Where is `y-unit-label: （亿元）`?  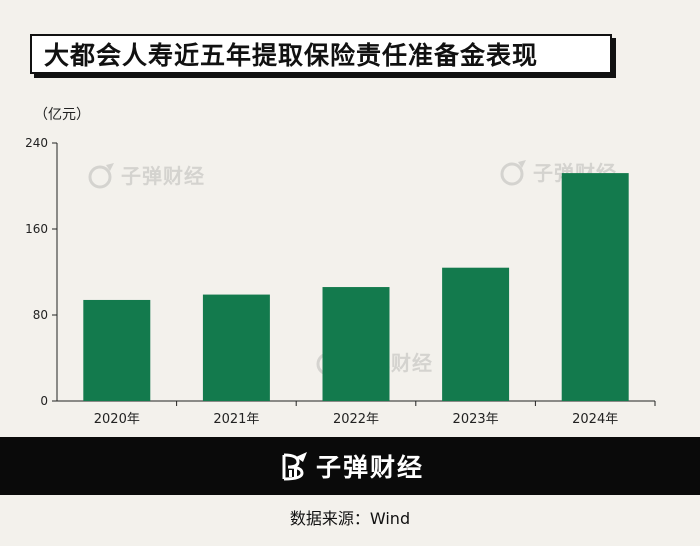
y-unit-label: （亿元） is located at coordinates (62, 115).